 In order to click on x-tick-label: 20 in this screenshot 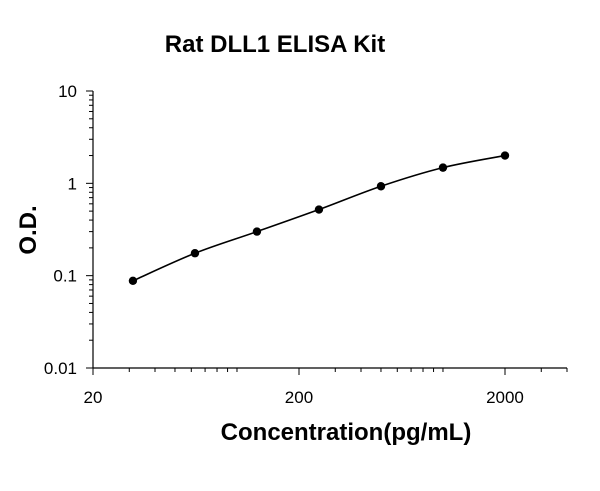, I will do `click(93, 397)`.